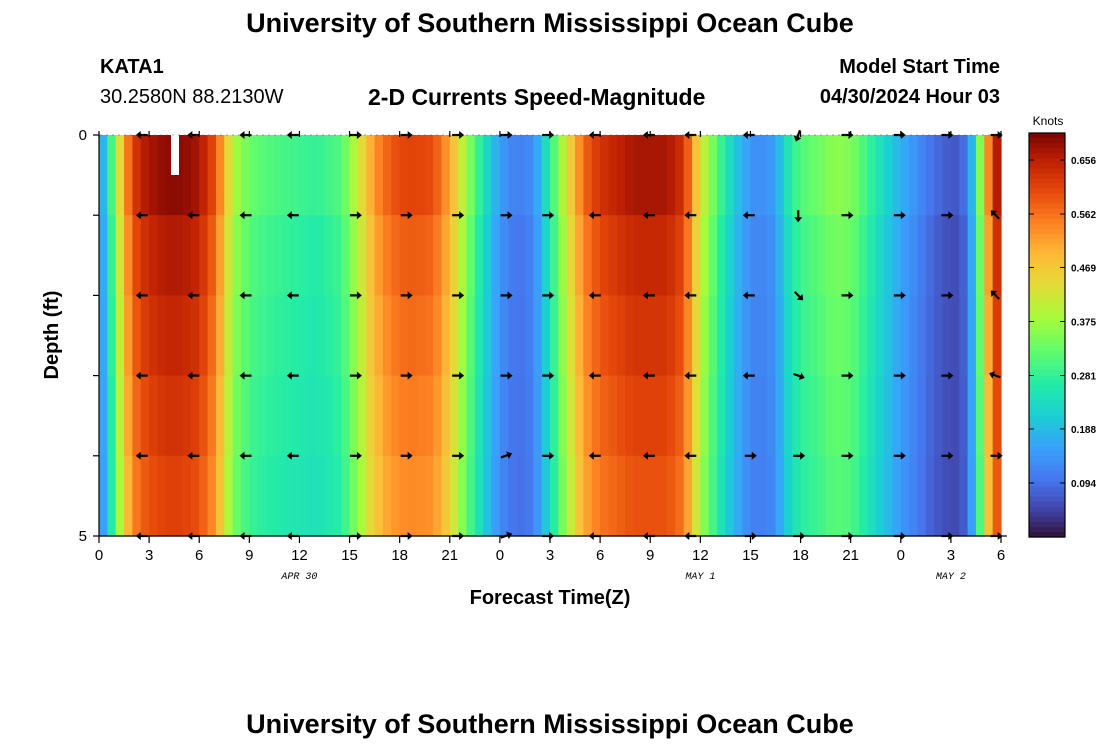 The height and width of the screenshot is (750, 1100). Describe the element at coordinates (500, 555) in the screenshot. I see `x-tick-label: 0` at that location.